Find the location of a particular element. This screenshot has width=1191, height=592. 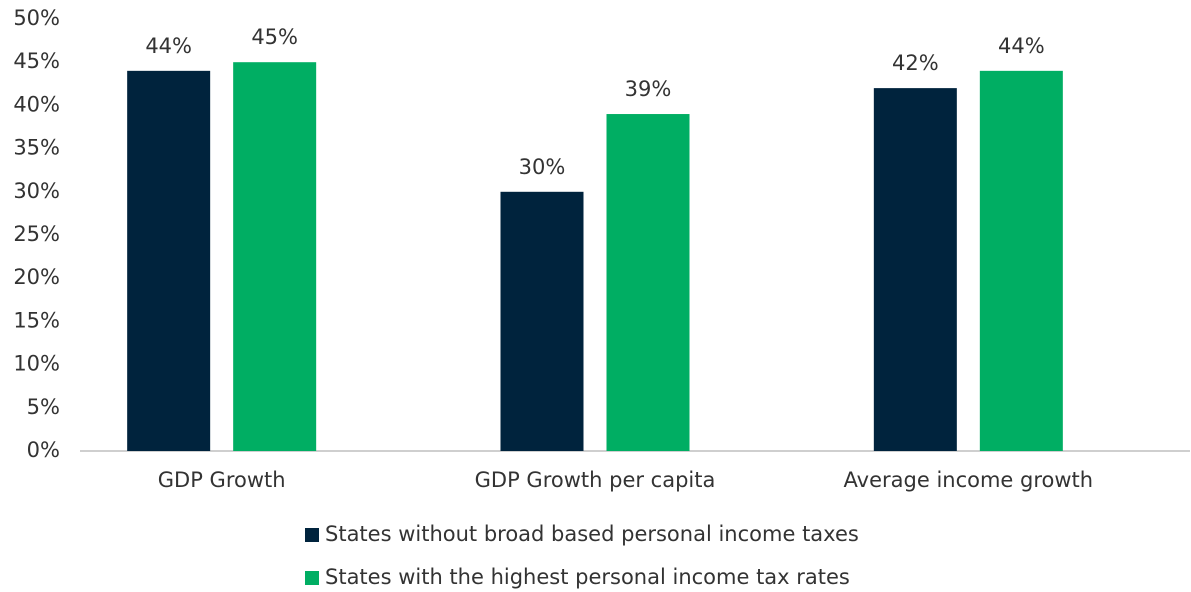

y-tick-label: 40% is located at coordinates (36, 104).